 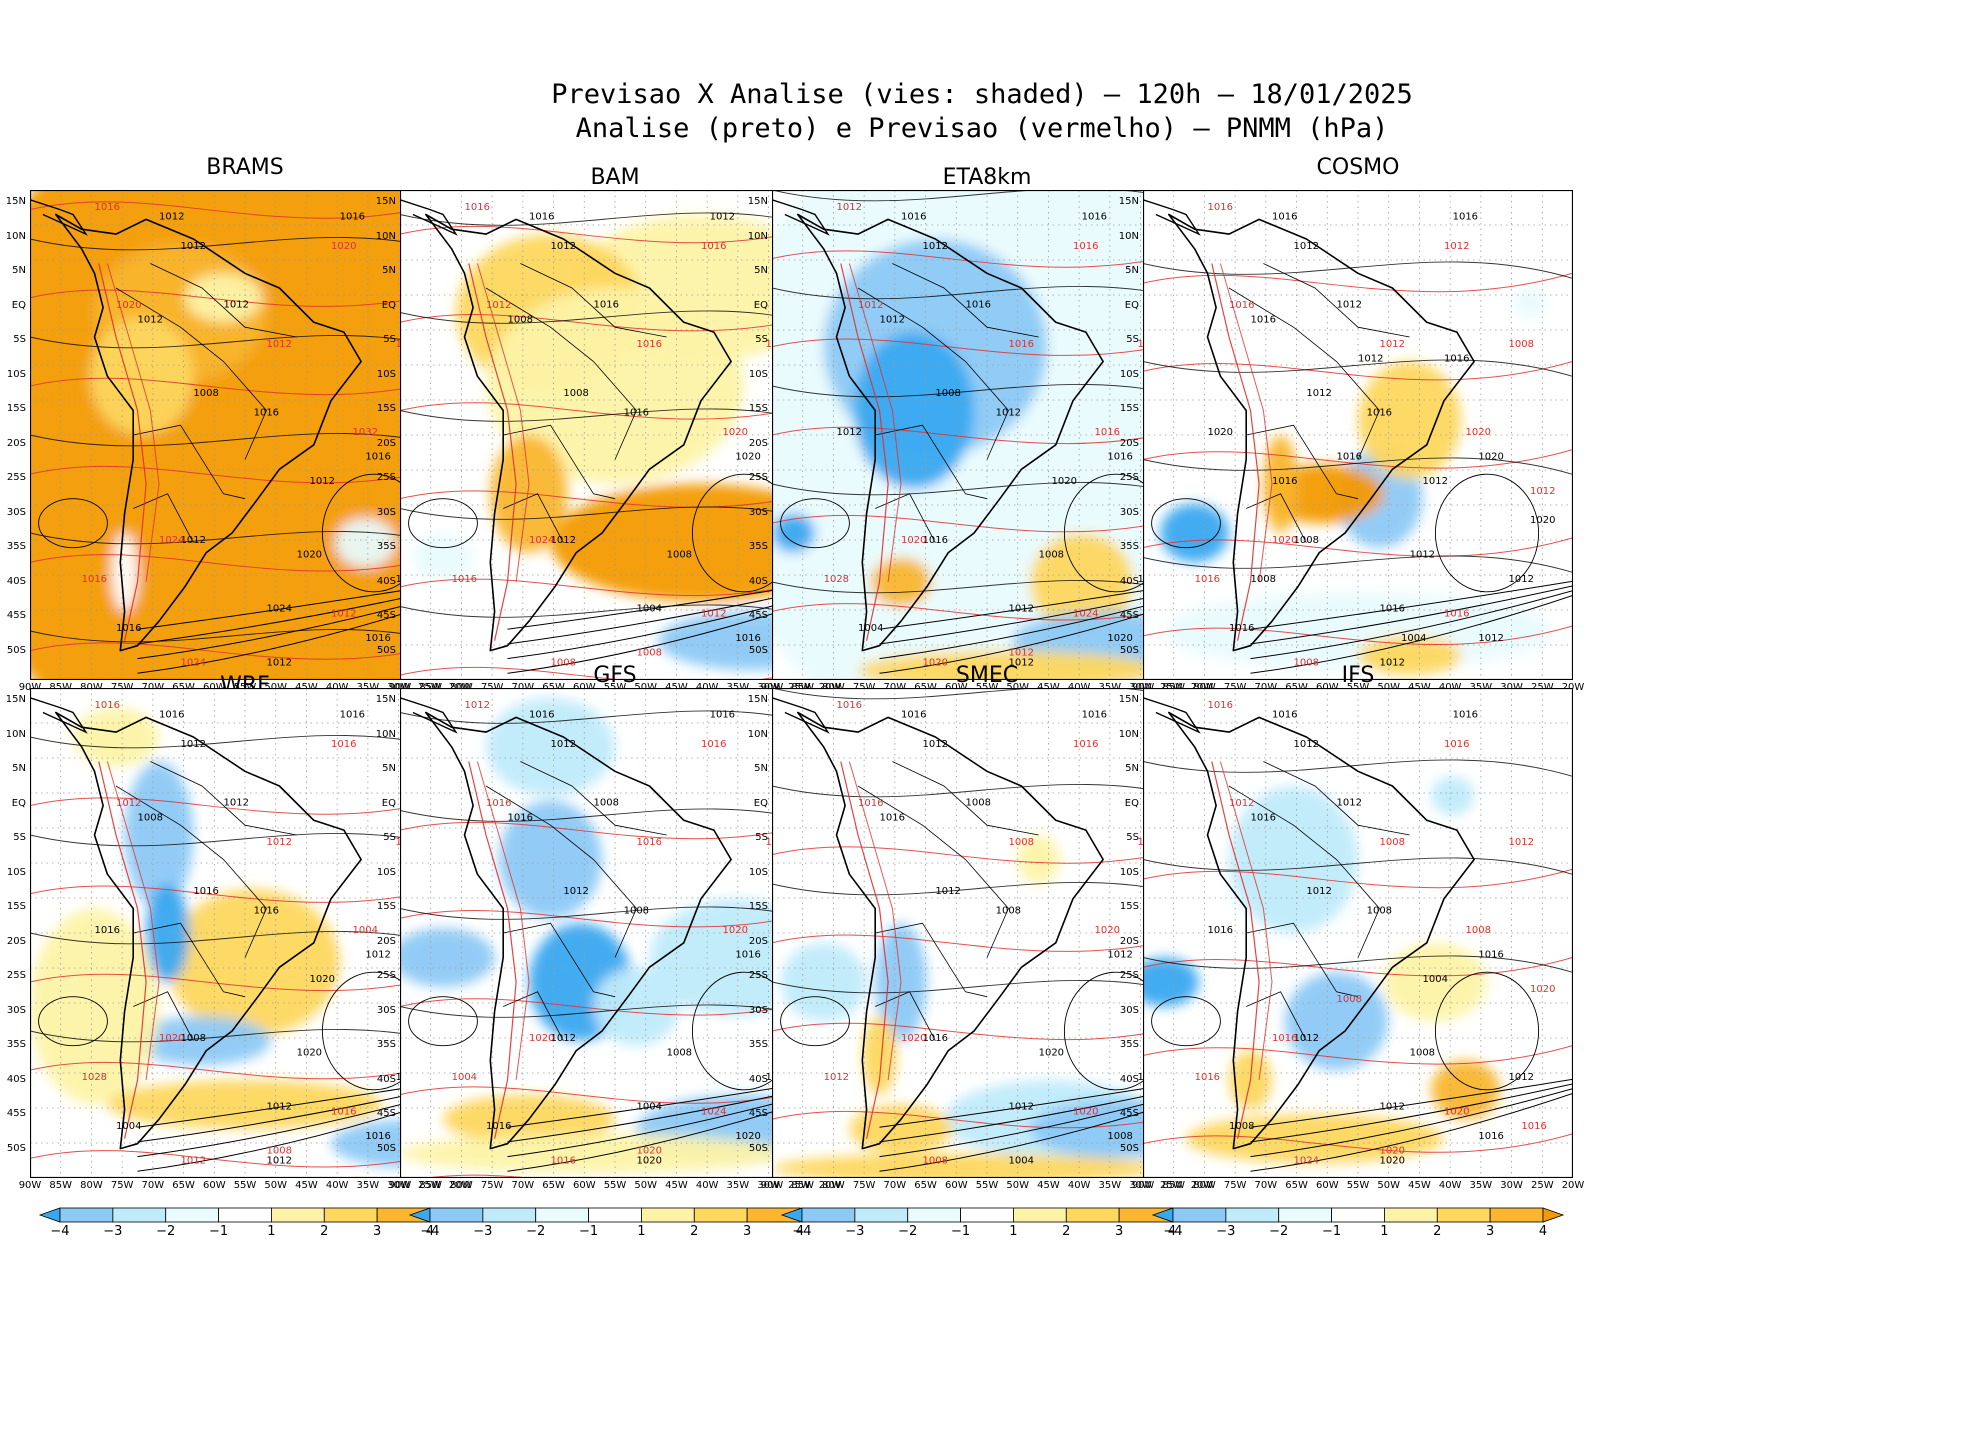 I want to click on colorbar-tick-label: −2, so click(x=536, y=1231).